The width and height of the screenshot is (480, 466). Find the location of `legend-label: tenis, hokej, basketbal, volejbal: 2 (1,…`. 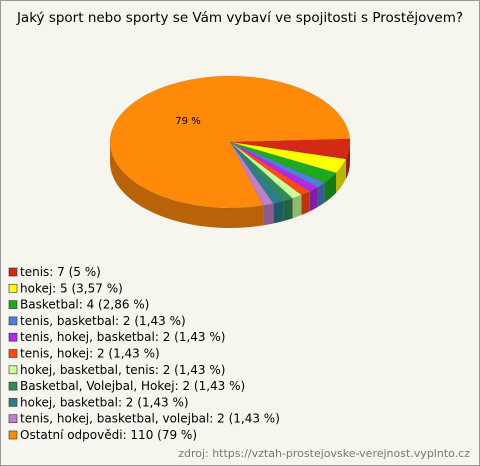

legend-label: tenis, hokej, basketbal, volejbal: 2 (1,… is located at coordinates (150, 419).